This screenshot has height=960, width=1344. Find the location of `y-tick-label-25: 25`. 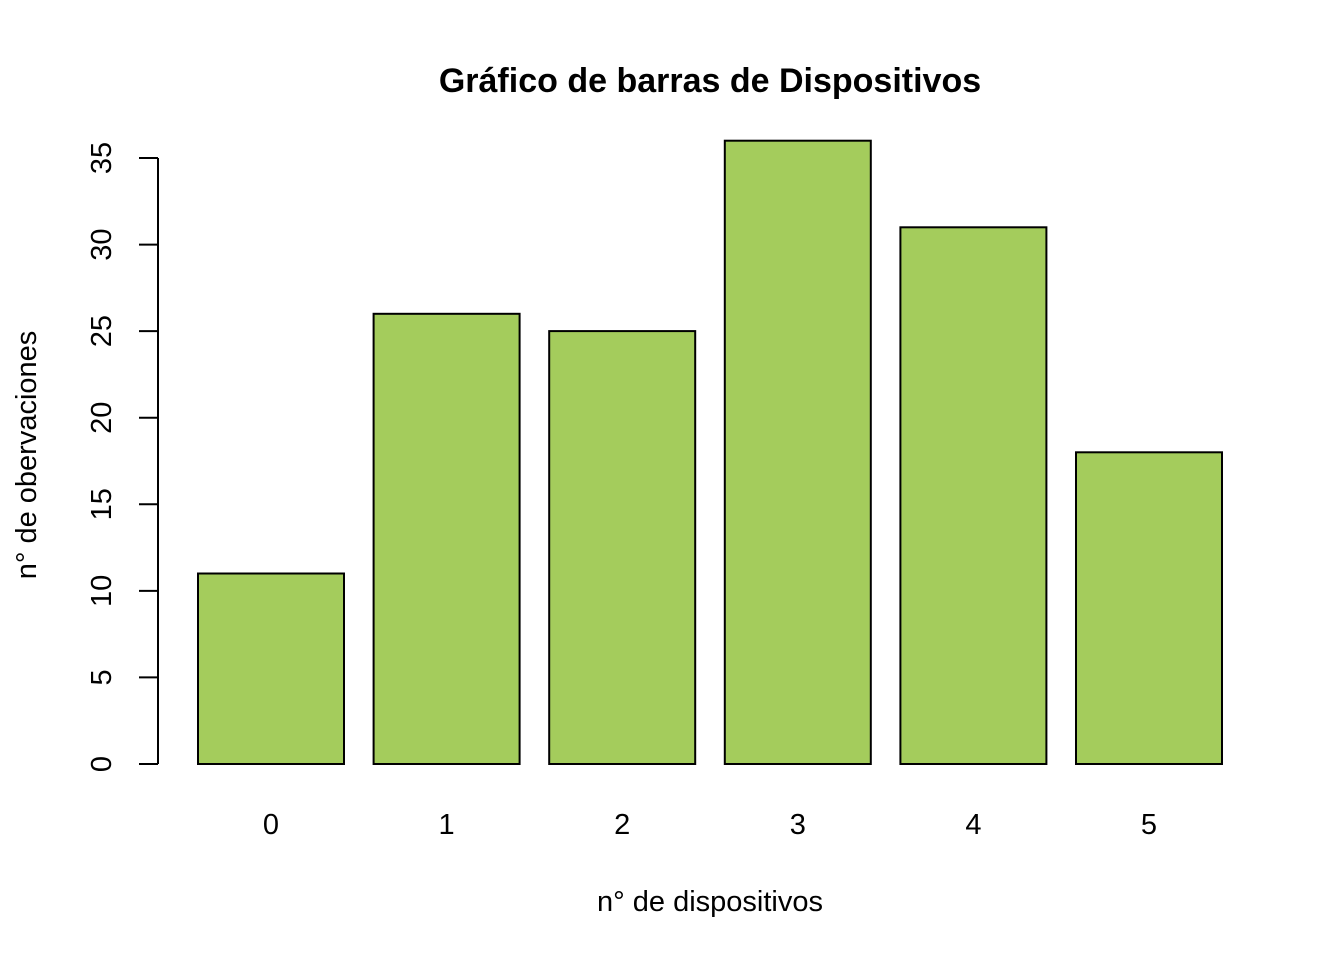

y-tick-label-25: 25 is located at coordinates (102, 331).